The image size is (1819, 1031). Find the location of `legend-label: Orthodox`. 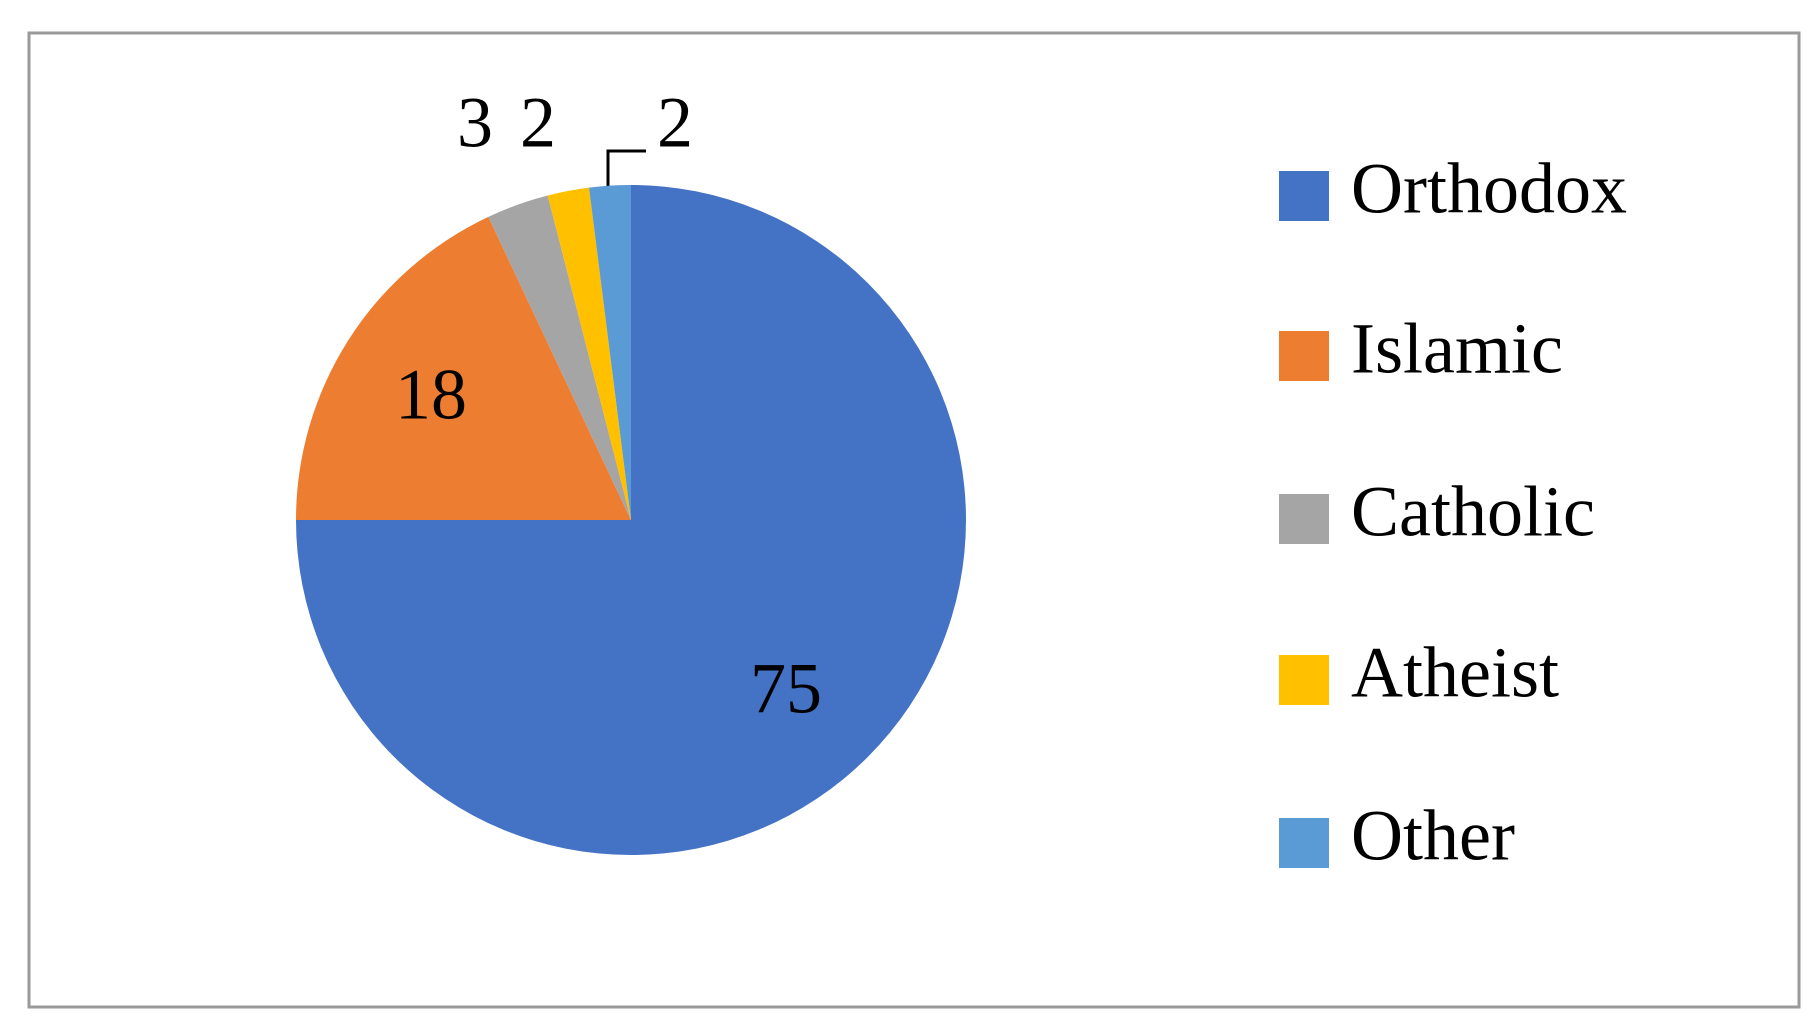

legend-label: Orthodox is located at coordinates (1489, 189).